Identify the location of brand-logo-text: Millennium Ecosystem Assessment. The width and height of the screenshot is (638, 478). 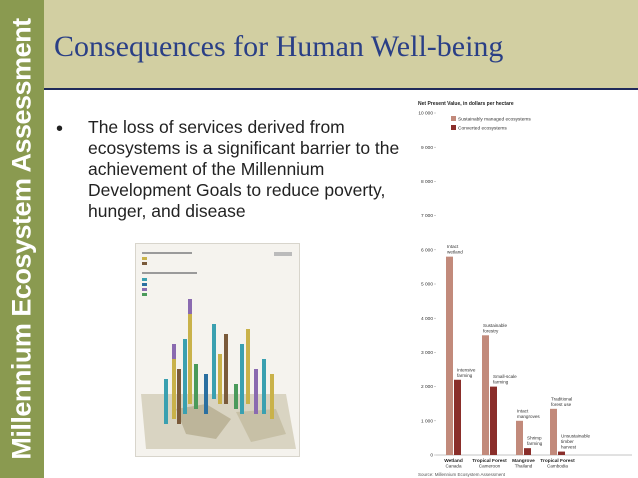
(21, 239).